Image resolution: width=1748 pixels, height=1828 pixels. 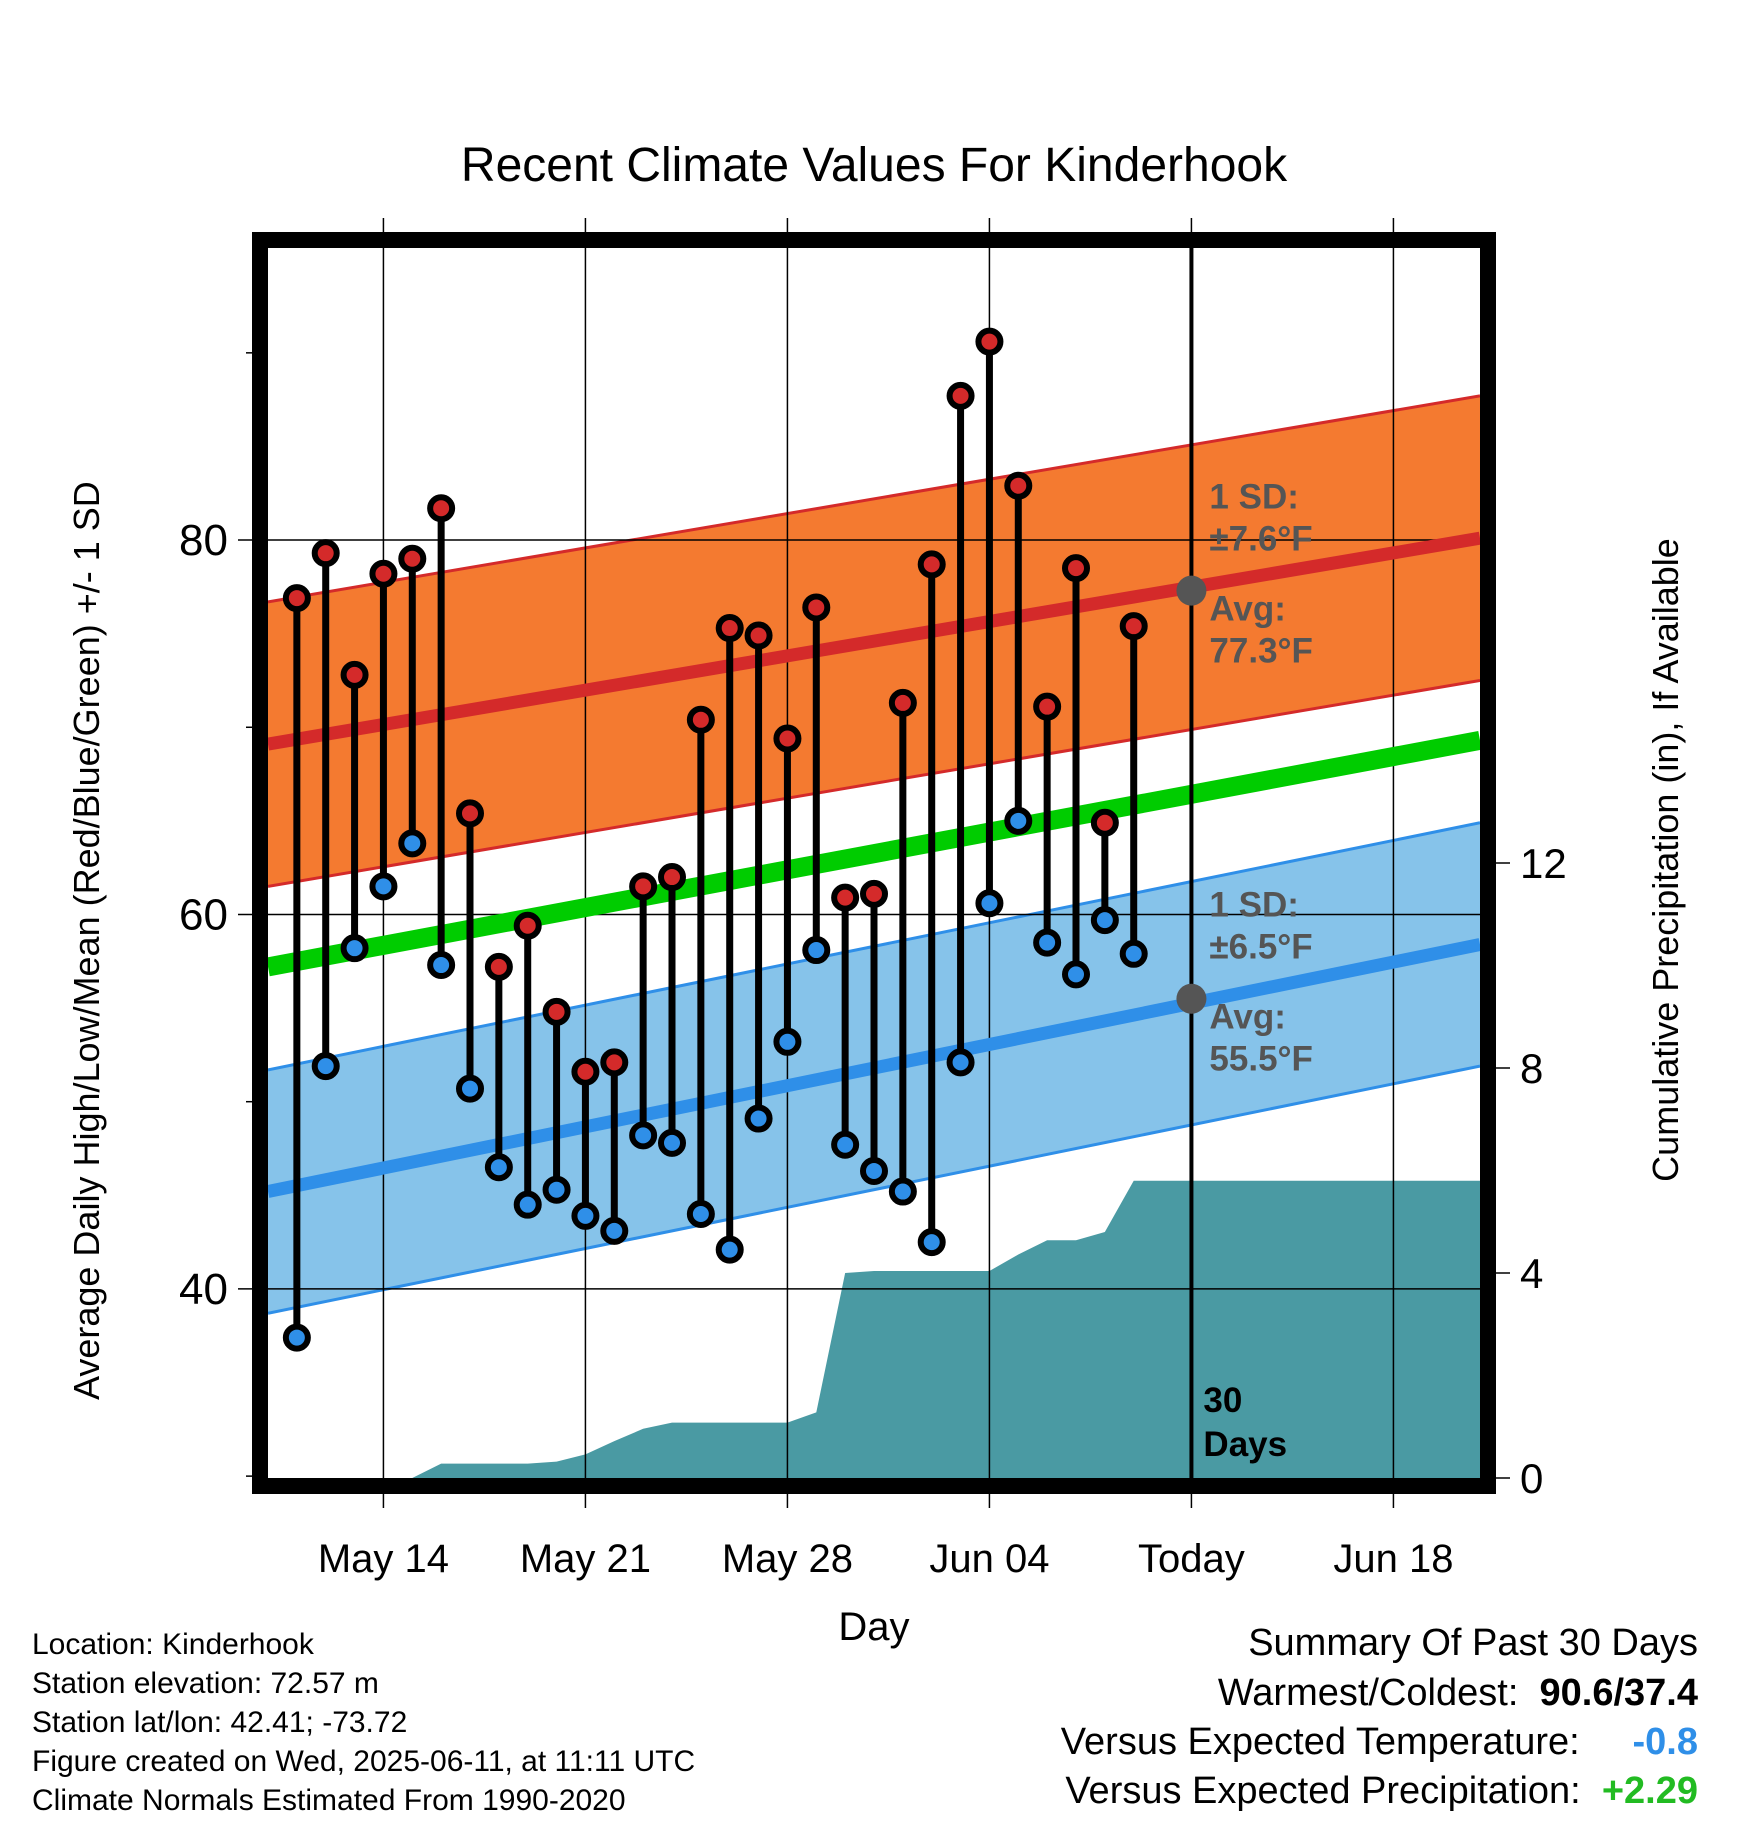 I want to click on x-tick-label: Today, so click(x=1191, y=1559).